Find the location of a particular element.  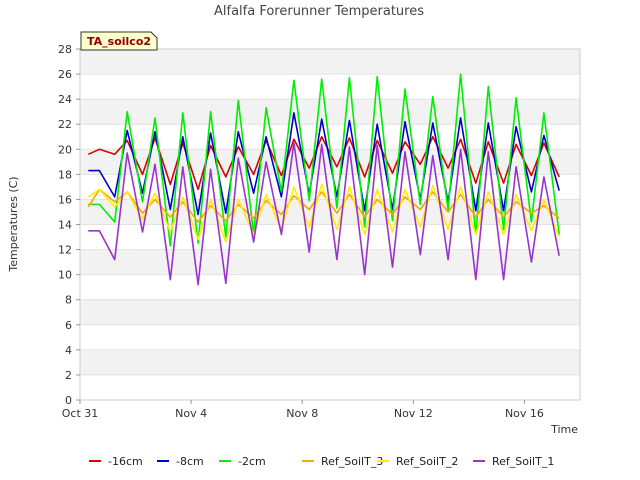

y-tick-label: 12 is located at coordinates (65, 250).